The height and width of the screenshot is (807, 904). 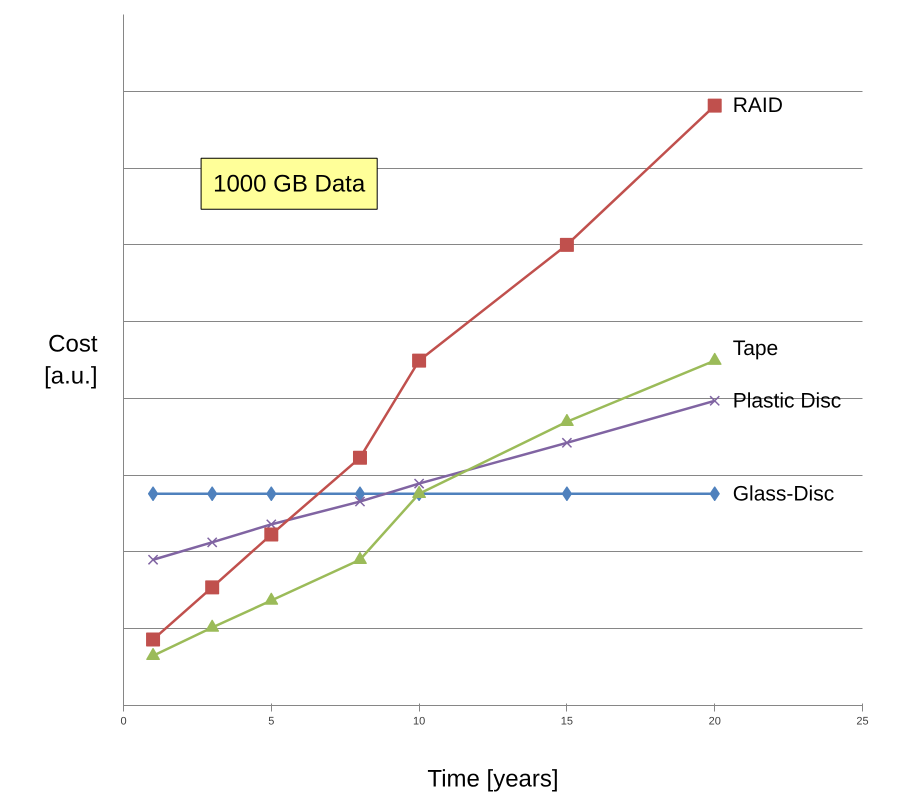 What do you see at coordinates (289, 184) in the screenshot?
I see `annotation: 1000 GB Data` at bounding box center [289, 184].